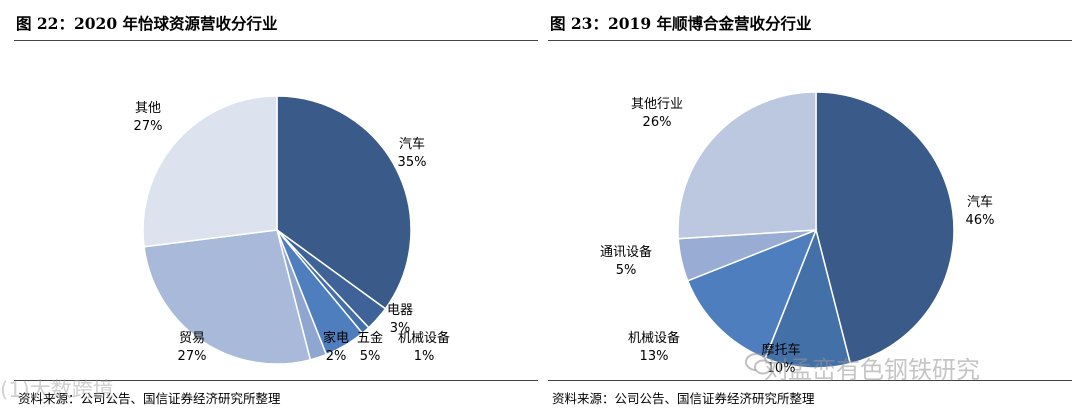 The height and width of the screenshot is (415, 1080). What do you see at coordinates (276, 40) in the screenshot?
I see `title-rule-left` at bounding box center [276, 40].